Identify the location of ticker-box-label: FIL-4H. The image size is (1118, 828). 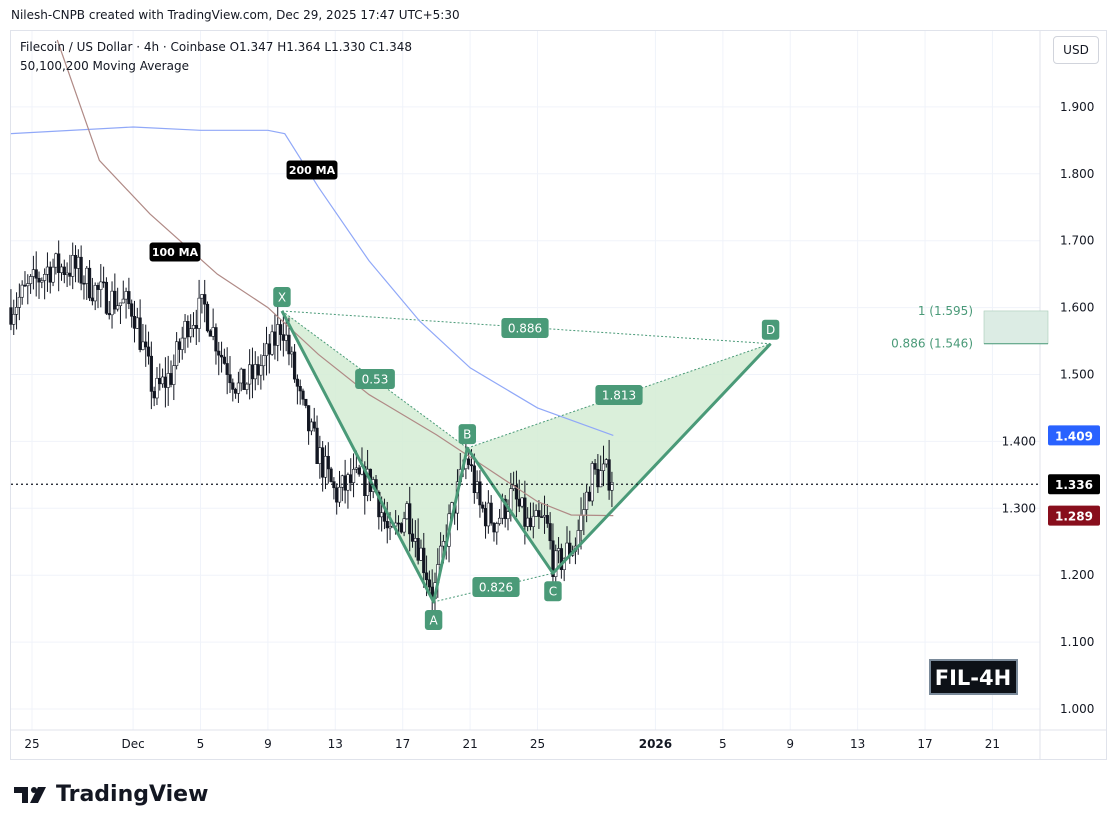
(973, 678).